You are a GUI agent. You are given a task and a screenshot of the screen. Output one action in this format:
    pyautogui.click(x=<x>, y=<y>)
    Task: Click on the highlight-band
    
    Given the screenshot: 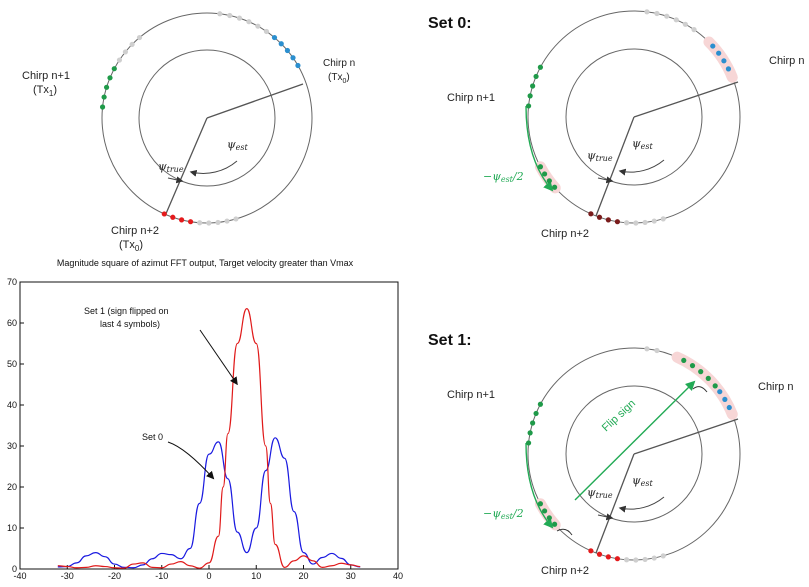 What is the action you would take?
    pyautogui.click(x=704, y=385)
    